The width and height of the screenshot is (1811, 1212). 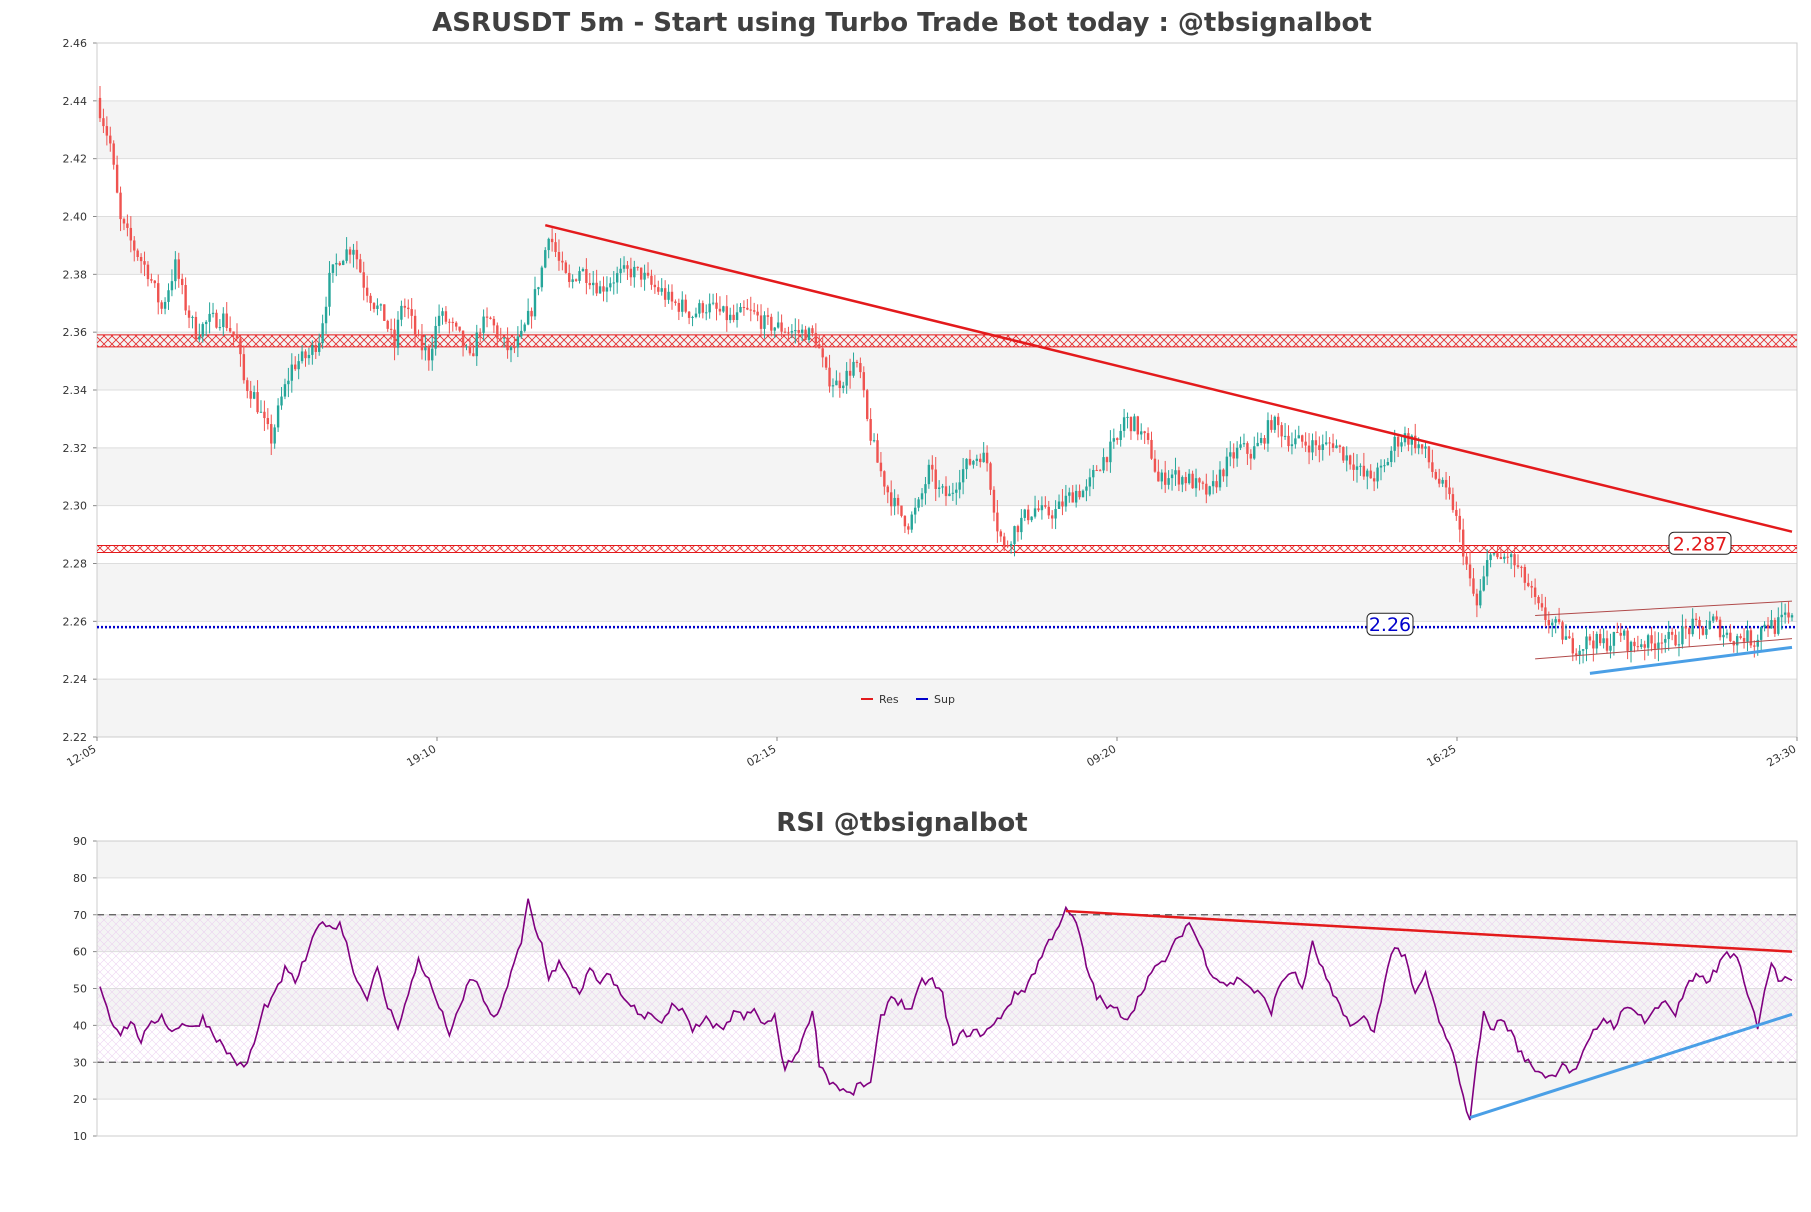 I want to click on support-trendline, so click(x=1691, y=660).